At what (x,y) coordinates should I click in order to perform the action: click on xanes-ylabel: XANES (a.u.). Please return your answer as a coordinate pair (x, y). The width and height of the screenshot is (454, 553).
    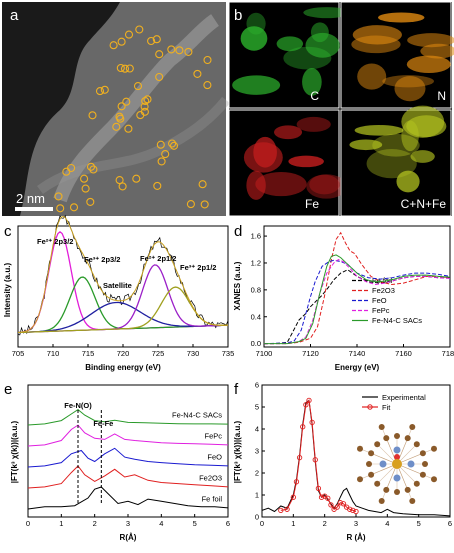
    Looking at the image, I should click on (237, 285).